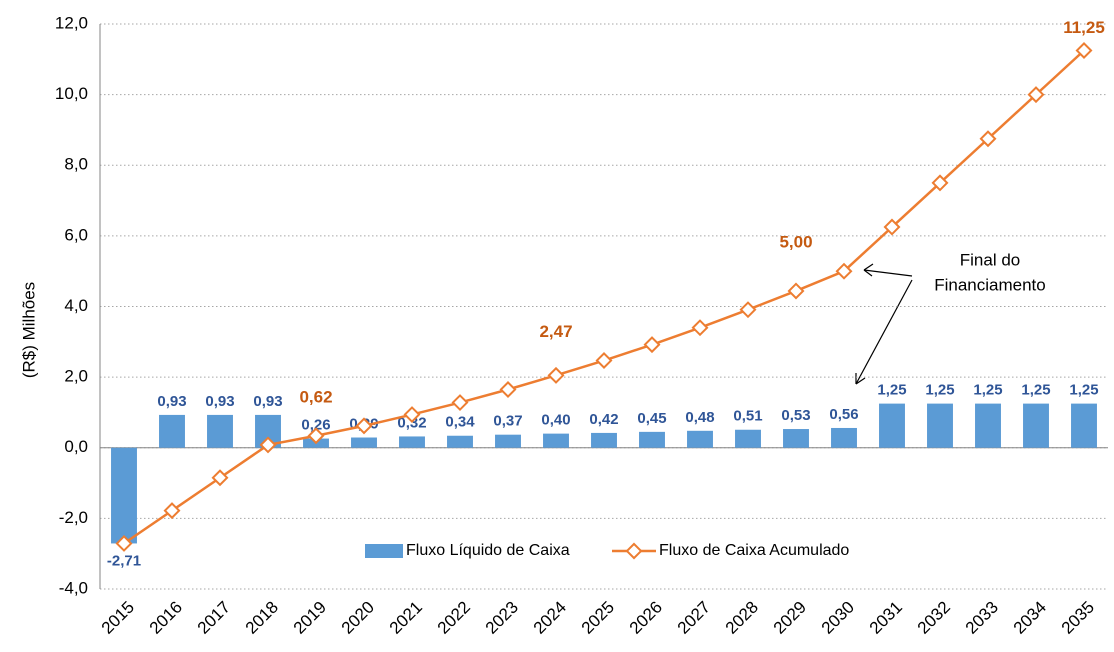  Describe the element at coordinates (742, 618) in the screenshot. I see `x-tick-label: 2028` at that location.